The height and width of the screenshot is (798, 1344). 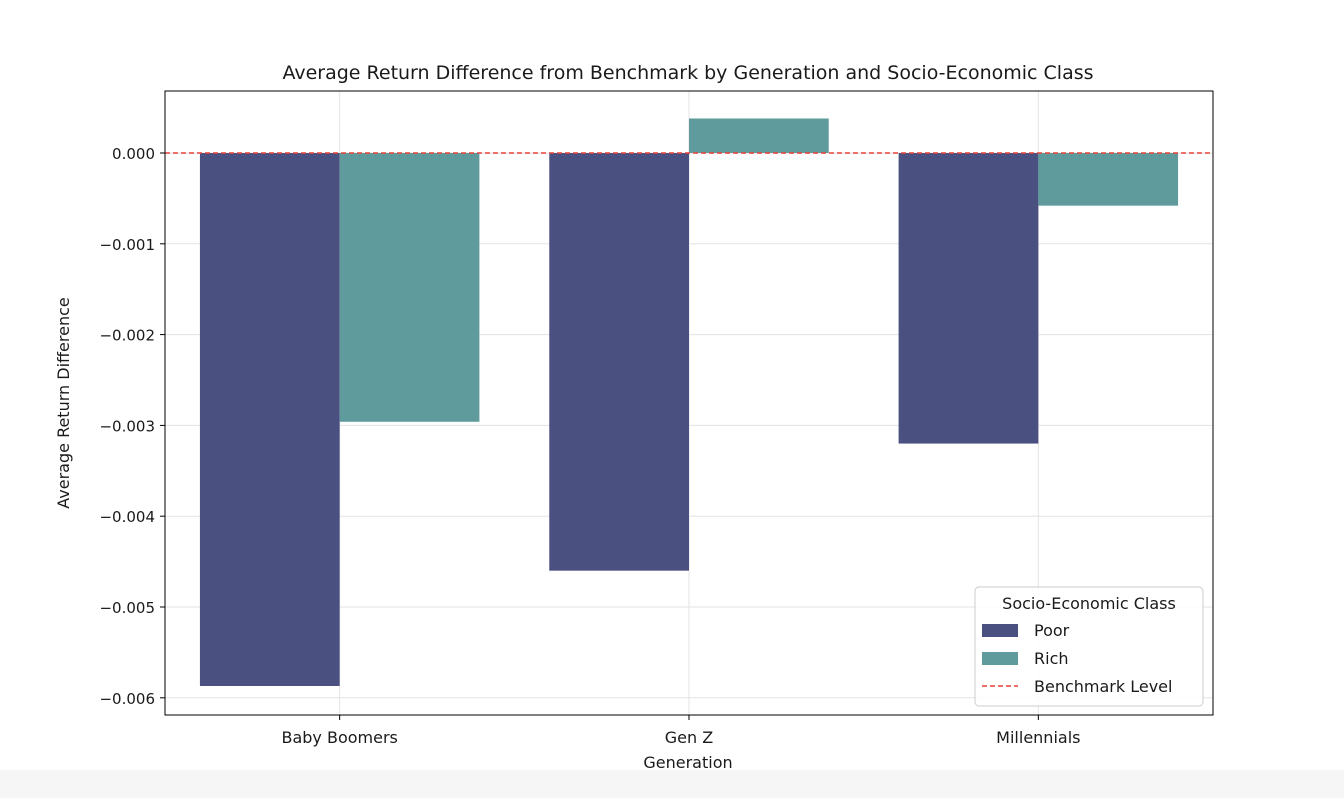 What do you see at coordinates (127, 336) in the screenshot?
I see `y-tick-label: −0.002` at bounding box center [127, 336].